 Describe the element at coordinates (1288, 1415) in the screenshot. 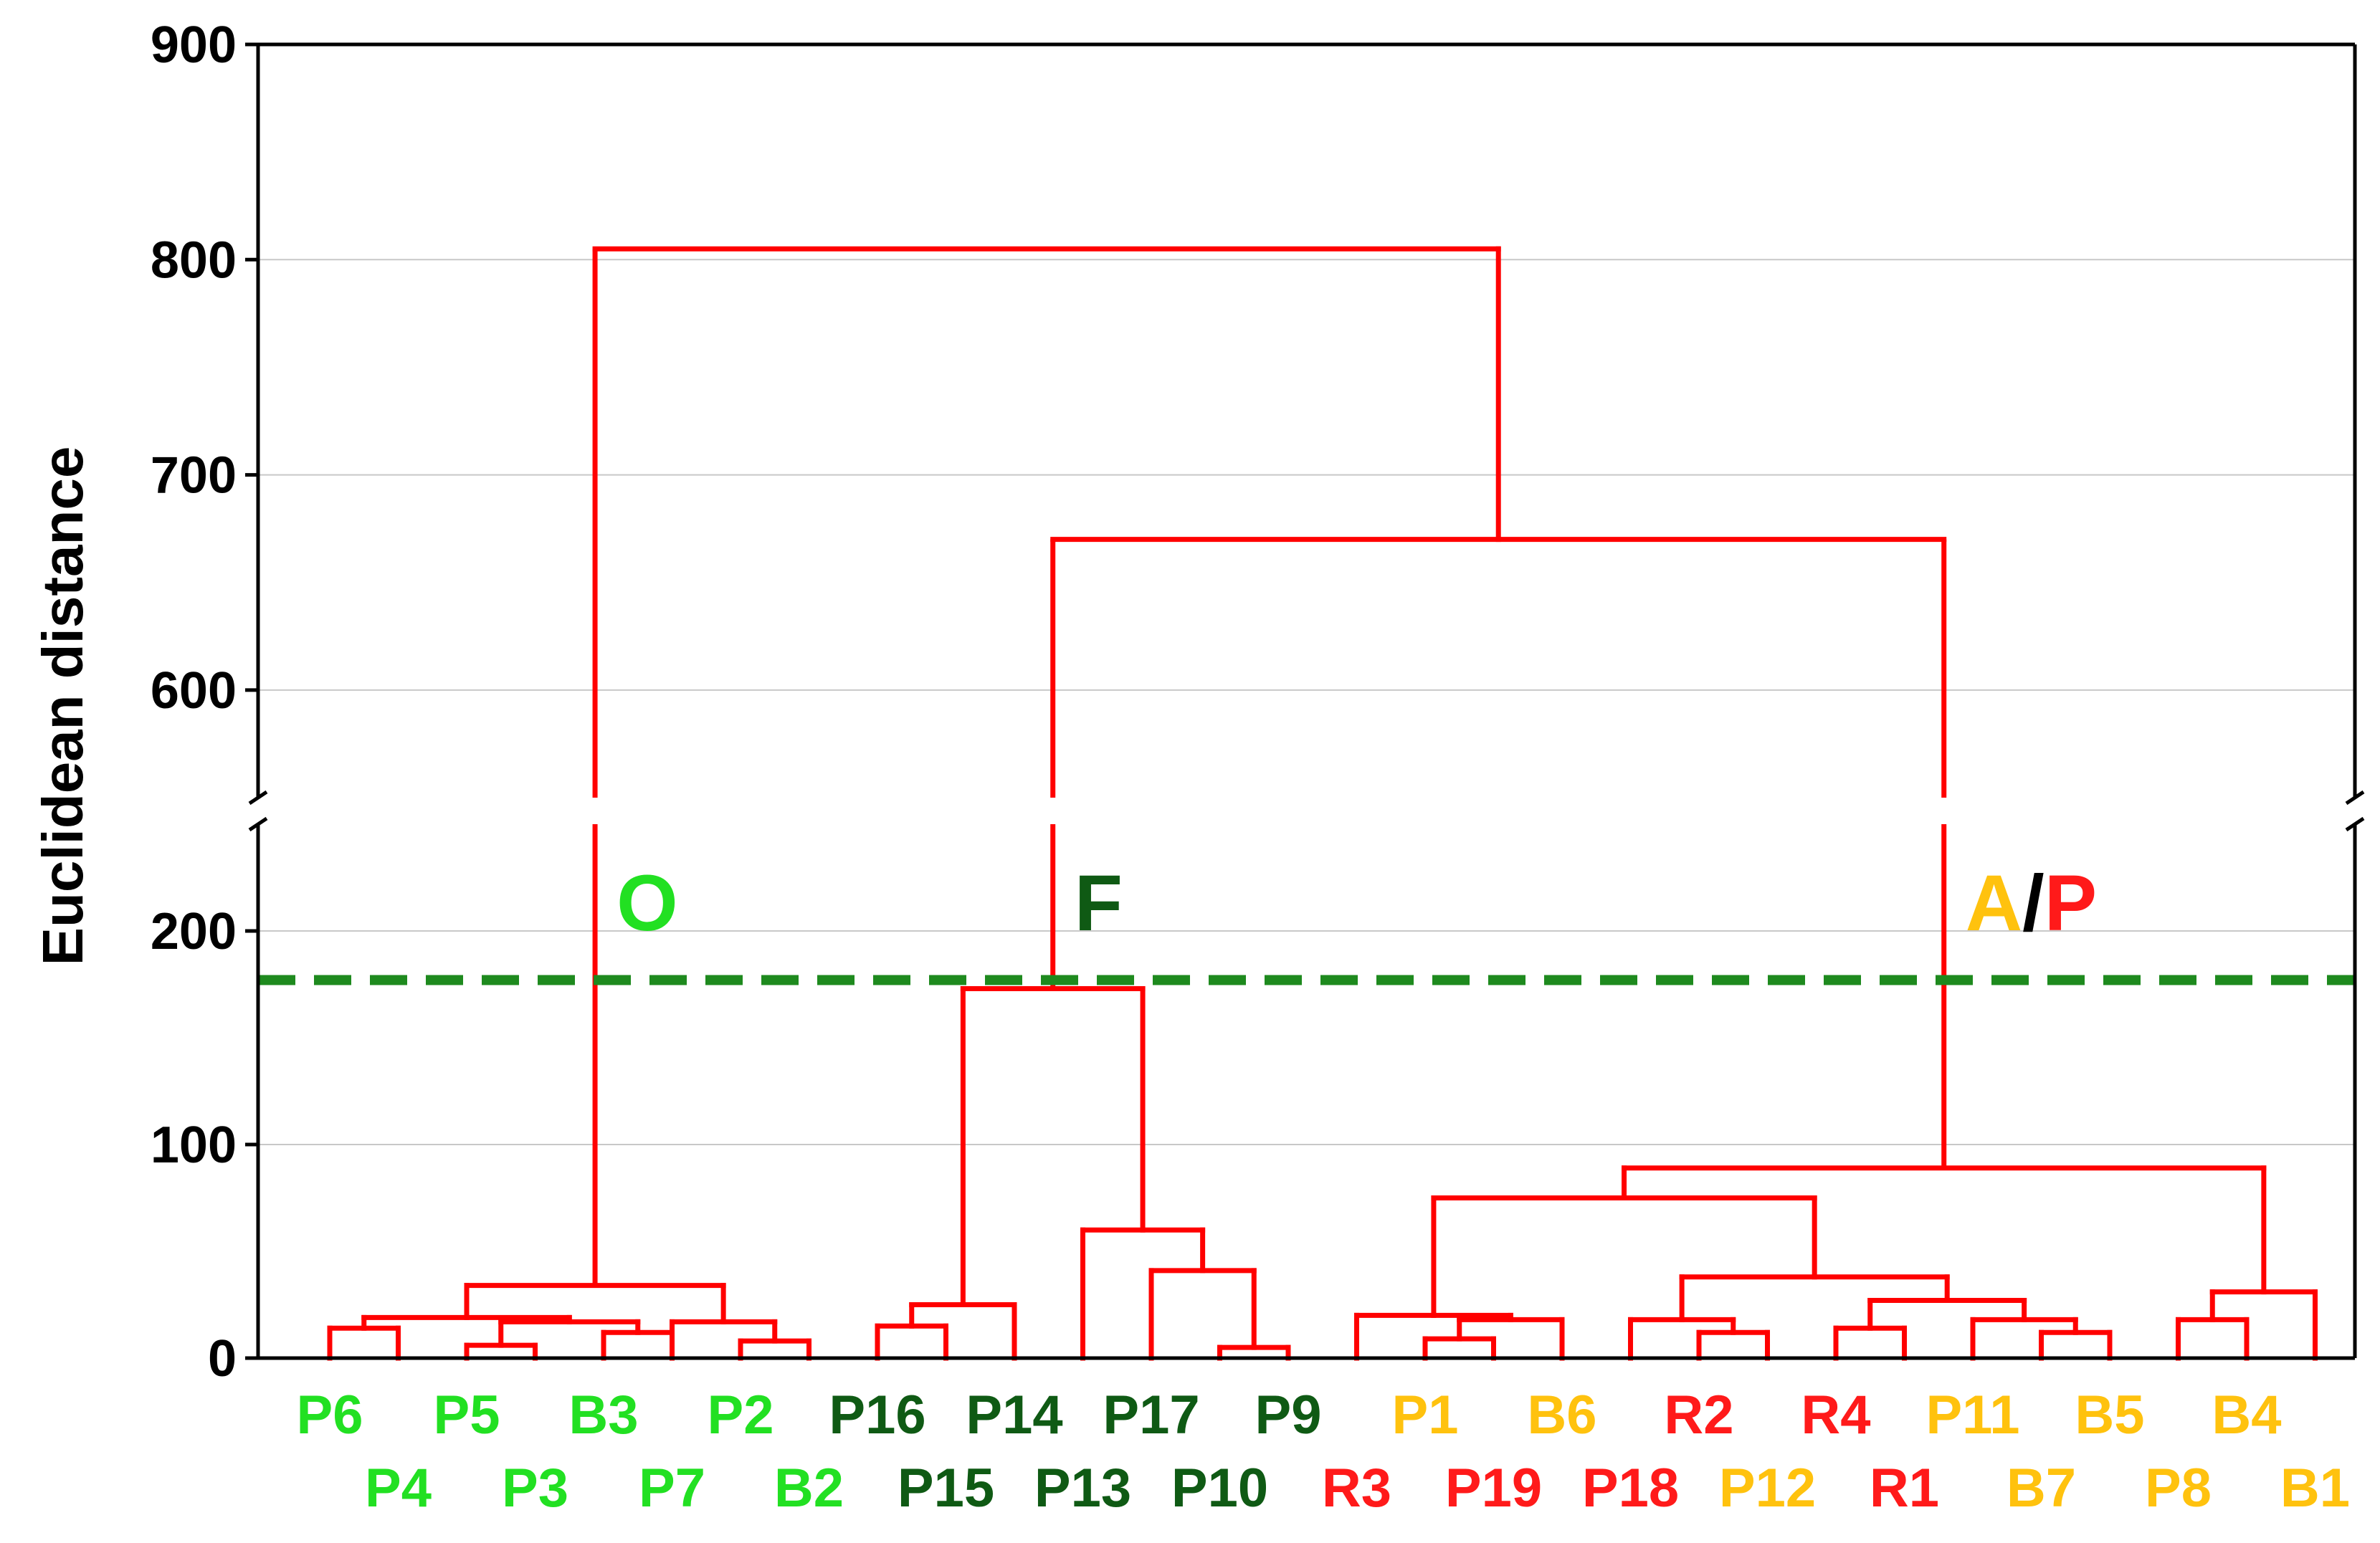

I see `leaf-label: P9` at that location.